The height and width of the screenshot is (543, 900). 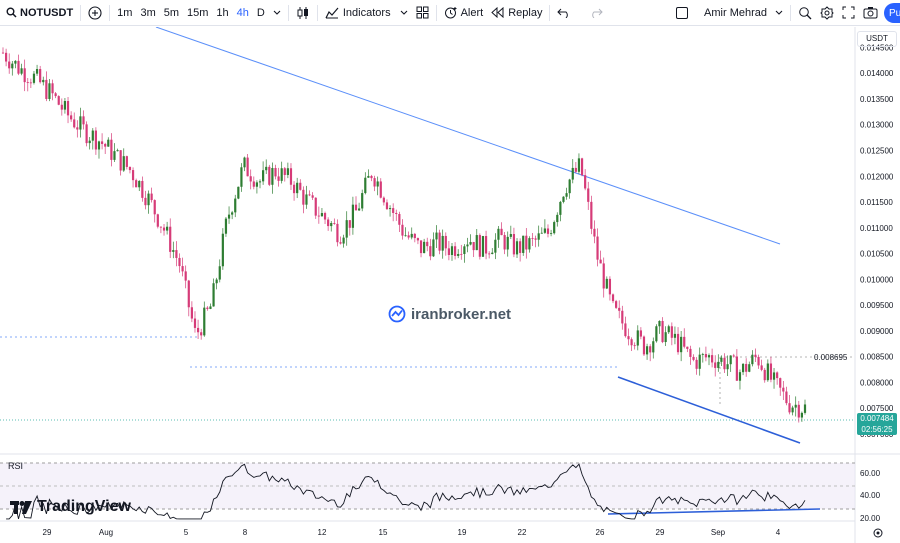 I want to click on publish-button: Pu, so click(x=892, y=13).